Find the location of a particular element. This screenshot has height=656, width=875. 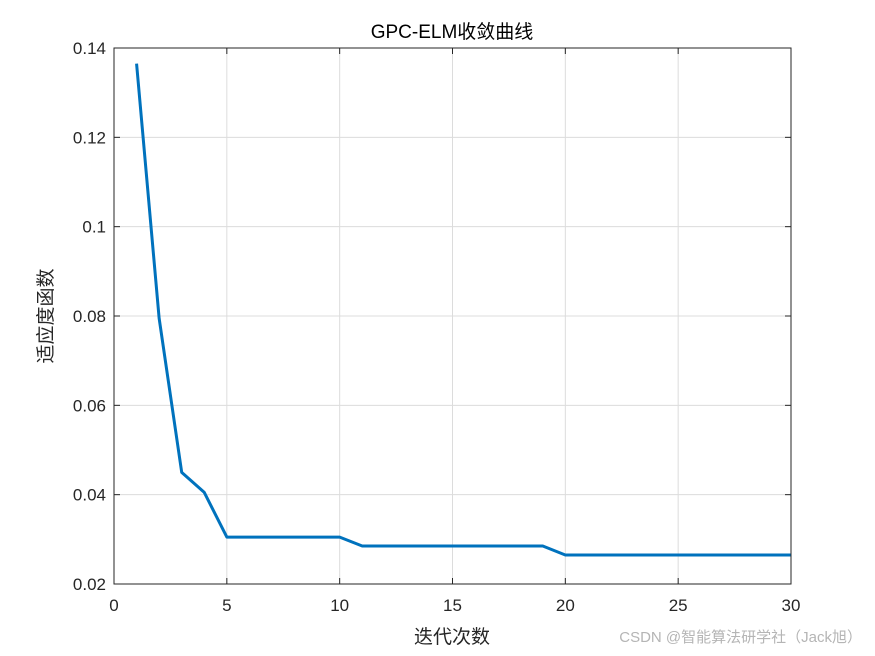

y-axis-label: 适应度函数 is located at coordinates (46, 315).